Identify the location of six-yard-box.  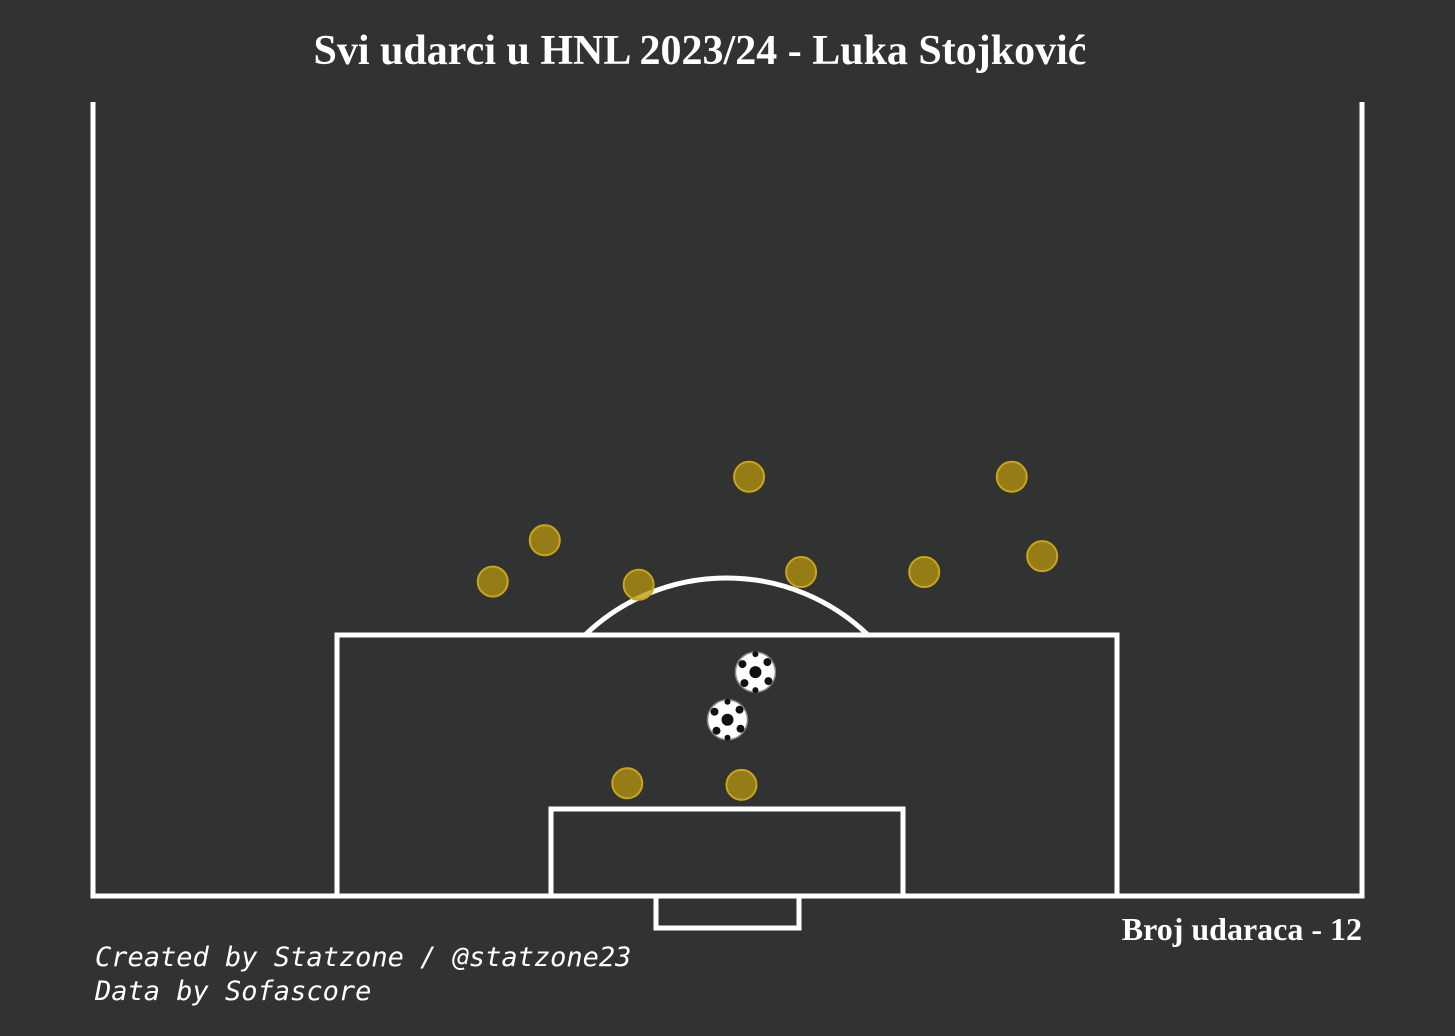
(727, 851).